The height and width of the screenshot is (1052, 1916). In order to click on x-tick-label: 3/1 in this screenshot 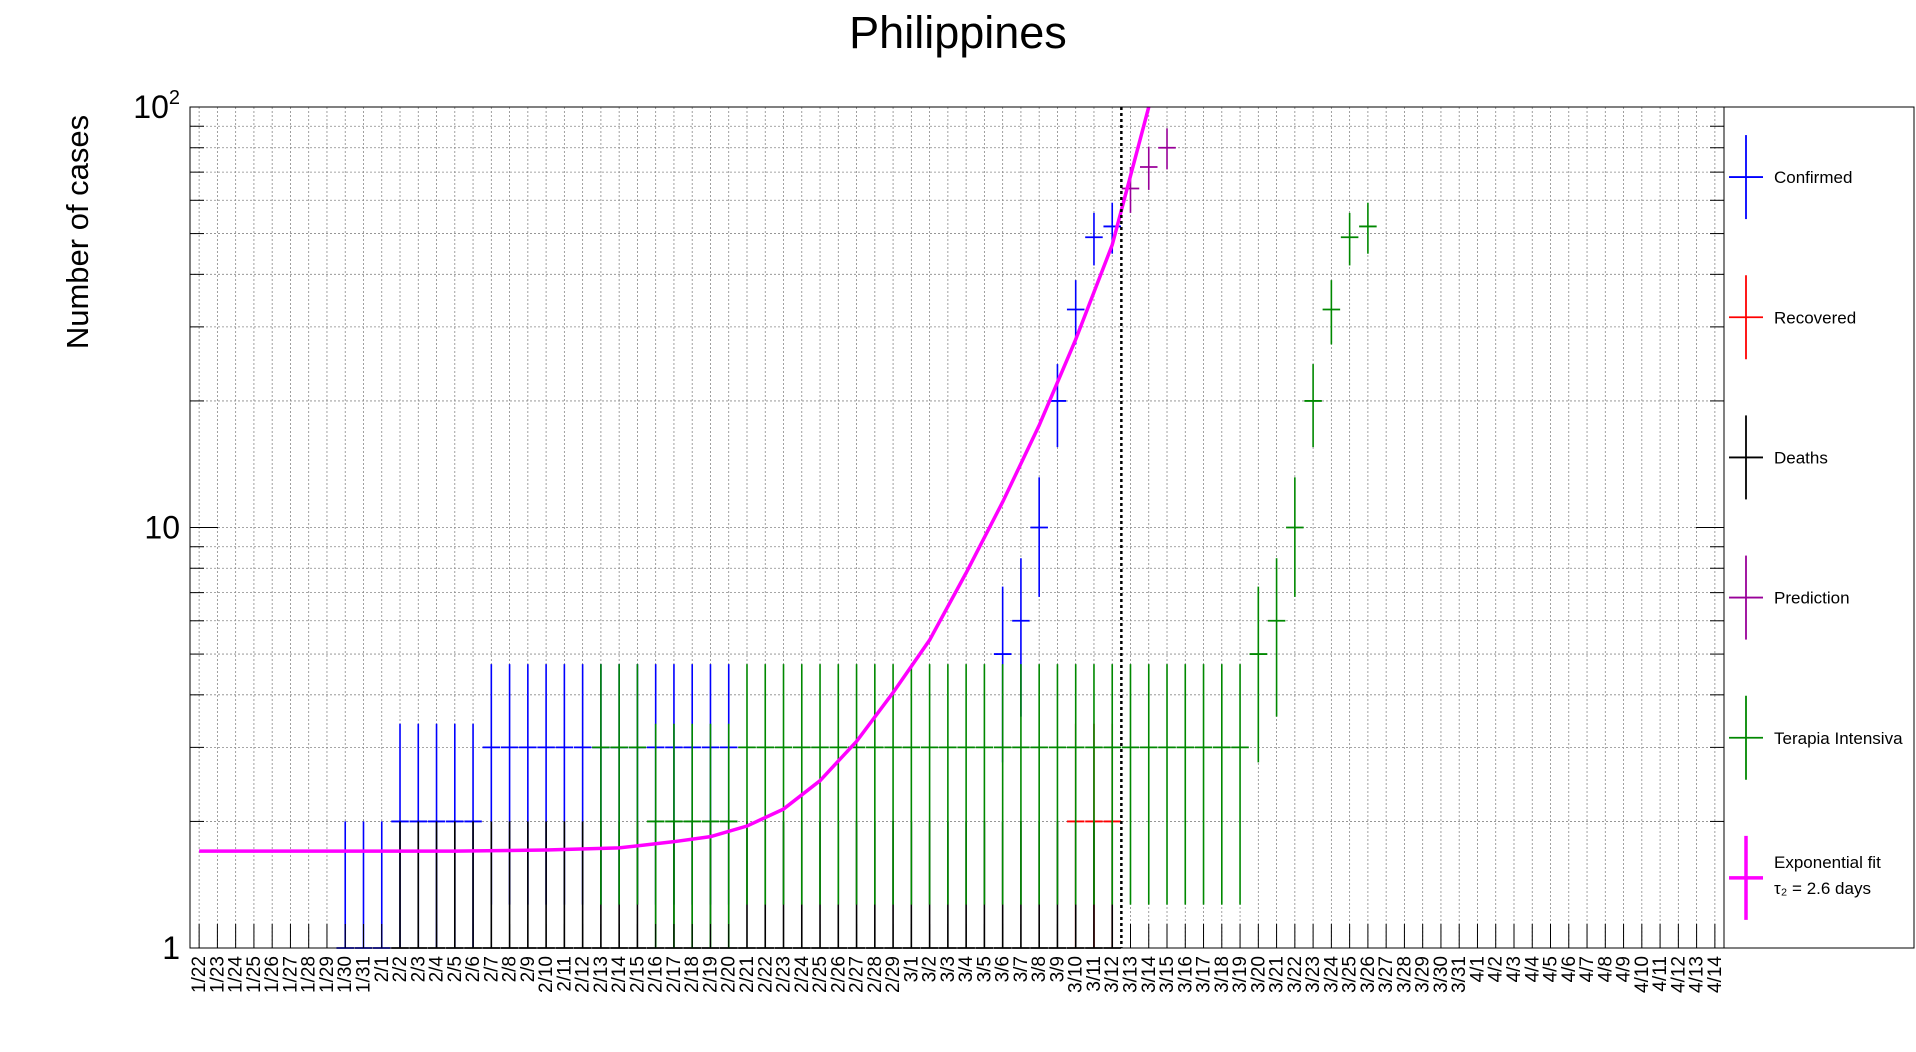, I will do `click(911, 969)`.